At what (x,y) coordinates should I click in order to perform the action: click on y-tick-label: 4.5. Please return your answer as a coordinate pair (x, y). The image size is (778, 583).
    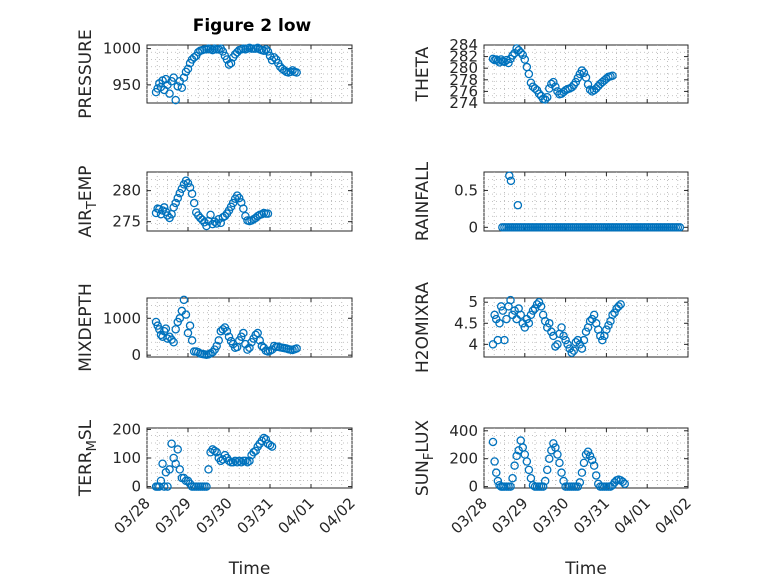
    Looking at the image, I should click on (466, 323).